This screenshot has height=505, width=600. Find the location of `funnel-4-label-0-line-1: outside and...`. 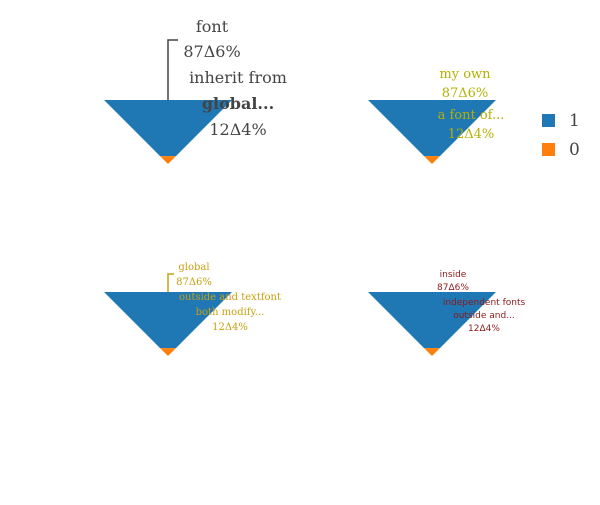

funnel-4-label-0-line-1: outside and... is located at coordinates (484, 316).